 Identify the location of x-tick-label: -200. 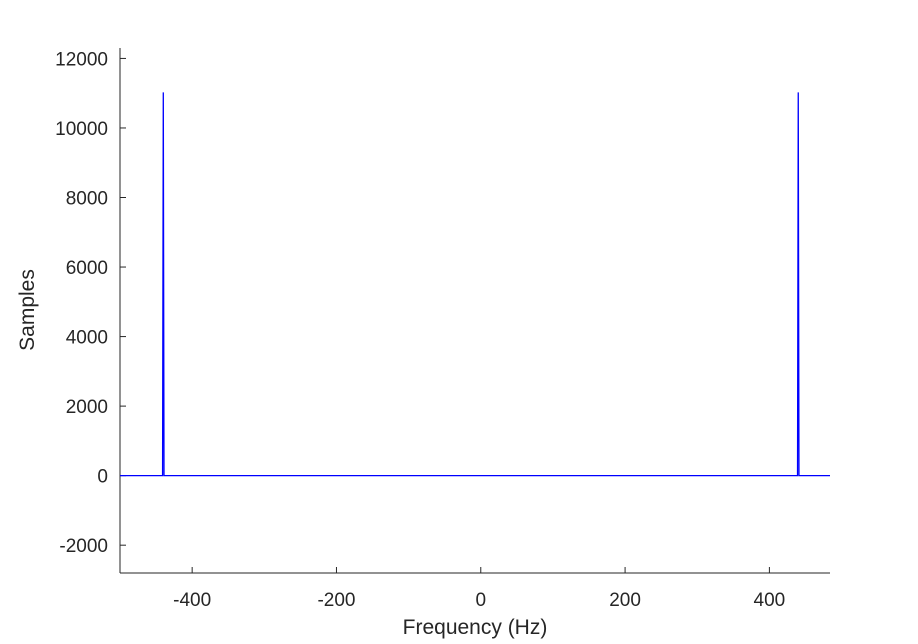
(336, 600).